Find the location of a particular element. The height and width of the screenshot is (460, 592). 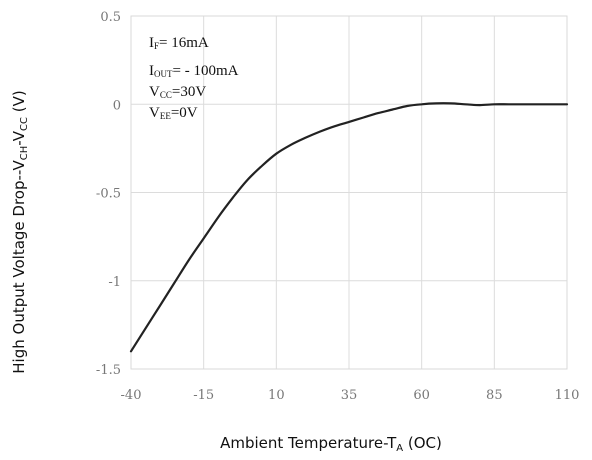

y-tick-label: 0.5 is located at coordinates (110, 17).